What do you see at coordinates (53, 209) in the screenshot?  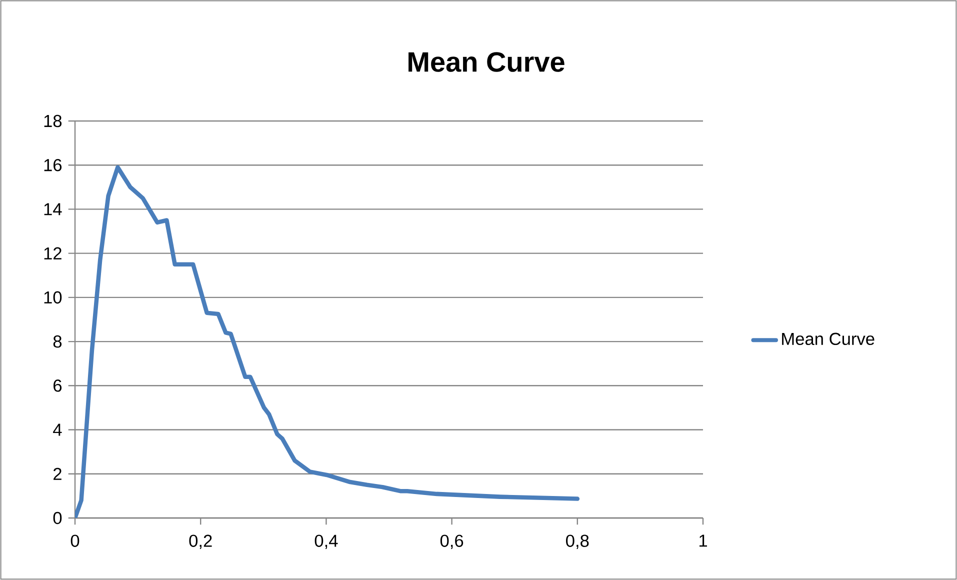 I see `y-tick-label: 14` at bounding box center [53, 209].